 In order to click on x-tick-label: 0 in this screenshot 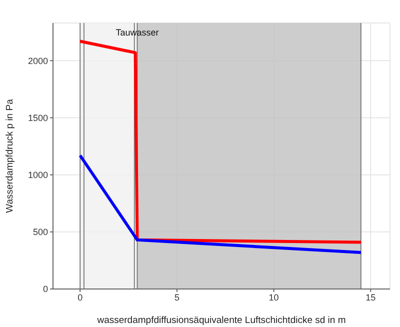, I will do `click(80, 297)`.